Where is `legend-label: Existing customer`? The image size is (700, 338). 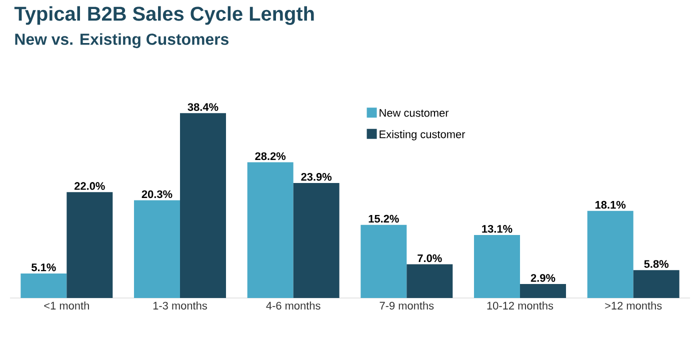
legend-label: Existing customer is located at coordinates (423, 135).